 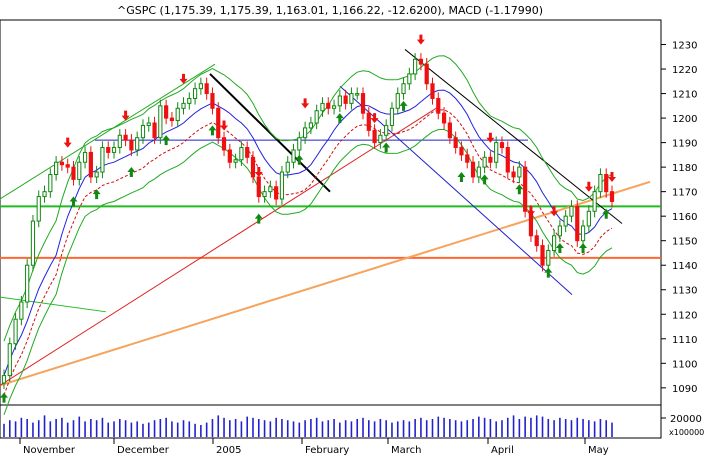 What do you see at coordinates (684, 193) in the screenshot?
I see `y-tick-label: 1170` at bounding box center [684, 193].